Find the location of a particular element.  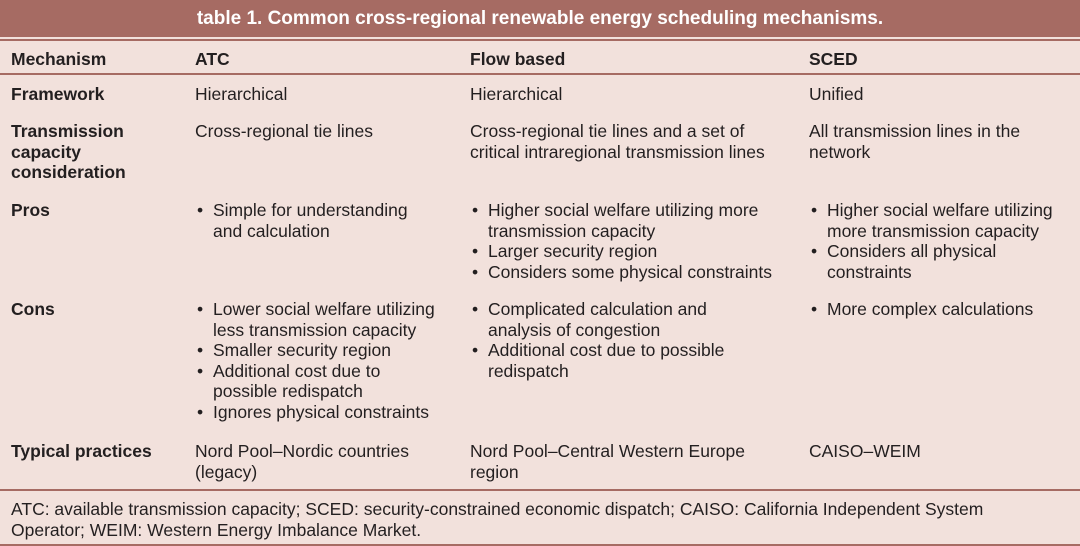

cell-atc: Cross-regional tie lines is located at coordinates (284, 131).